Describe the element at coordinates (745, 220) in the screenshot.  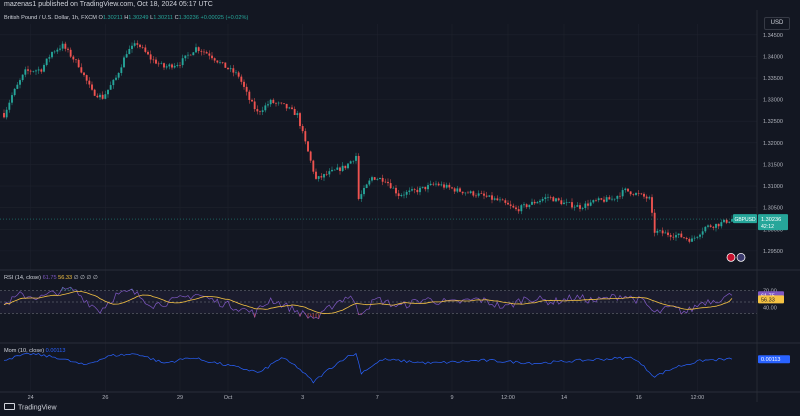
I see `symbol-tag-label: GBPUSD` at that location.